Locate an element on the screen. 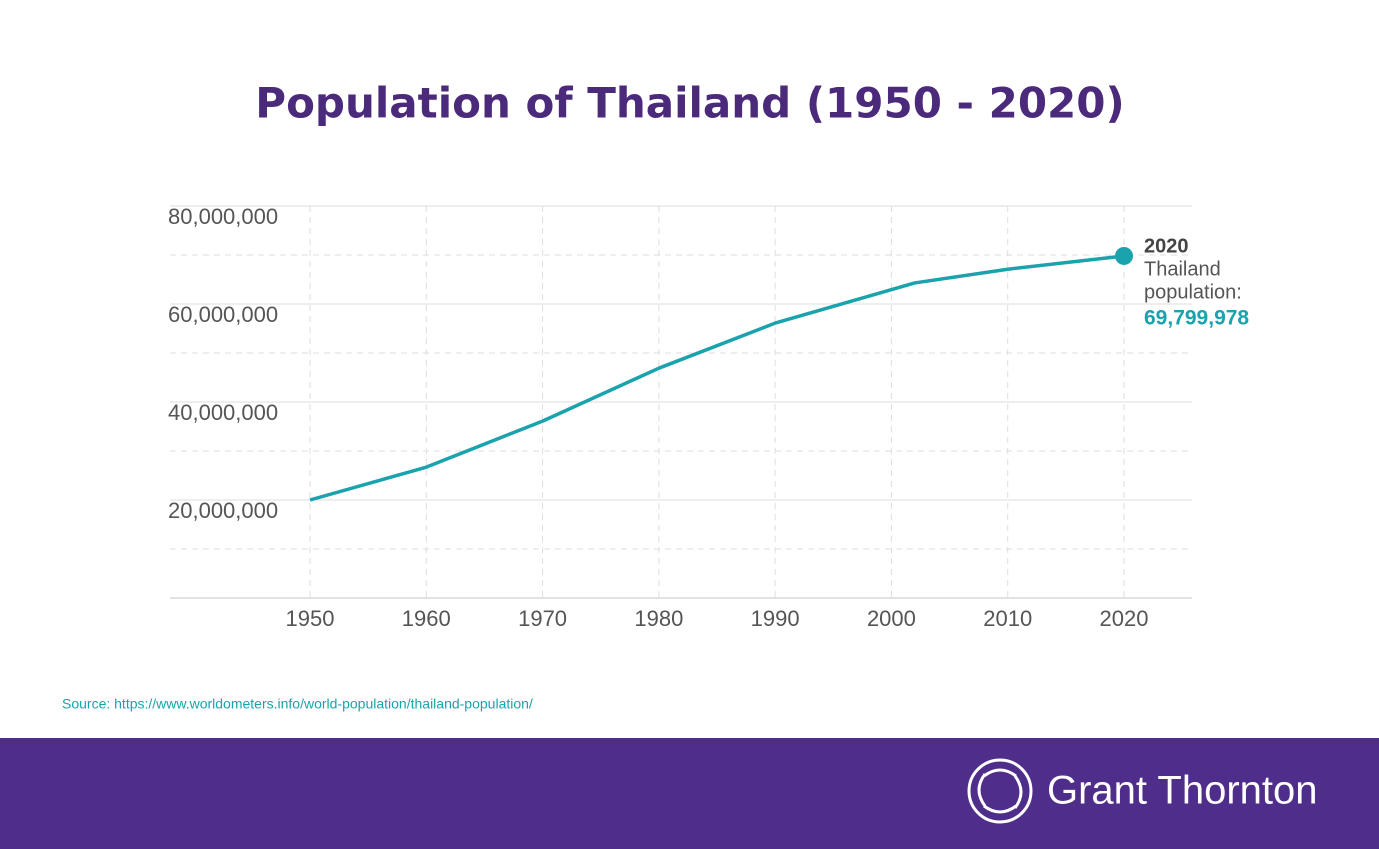 The width and height of the screenshot is (1379, 849). x-tick-label: 1980 is located at coordinates (658, 618).